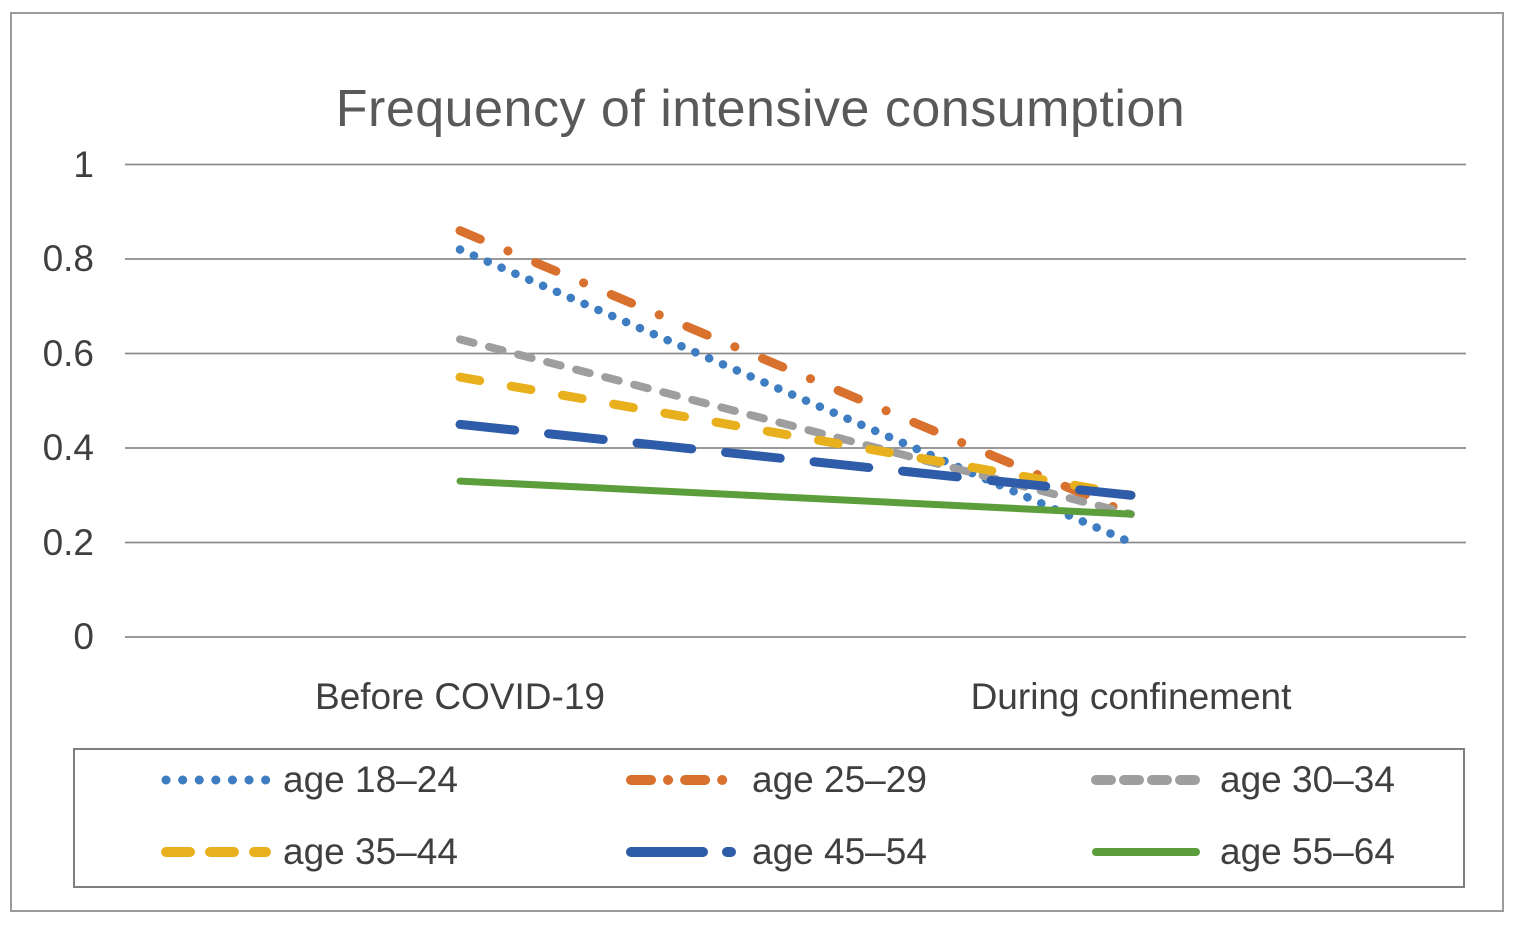 The image size is (1521, 930). I want to click on y-tick-label: 0.4, so click(68, 447).